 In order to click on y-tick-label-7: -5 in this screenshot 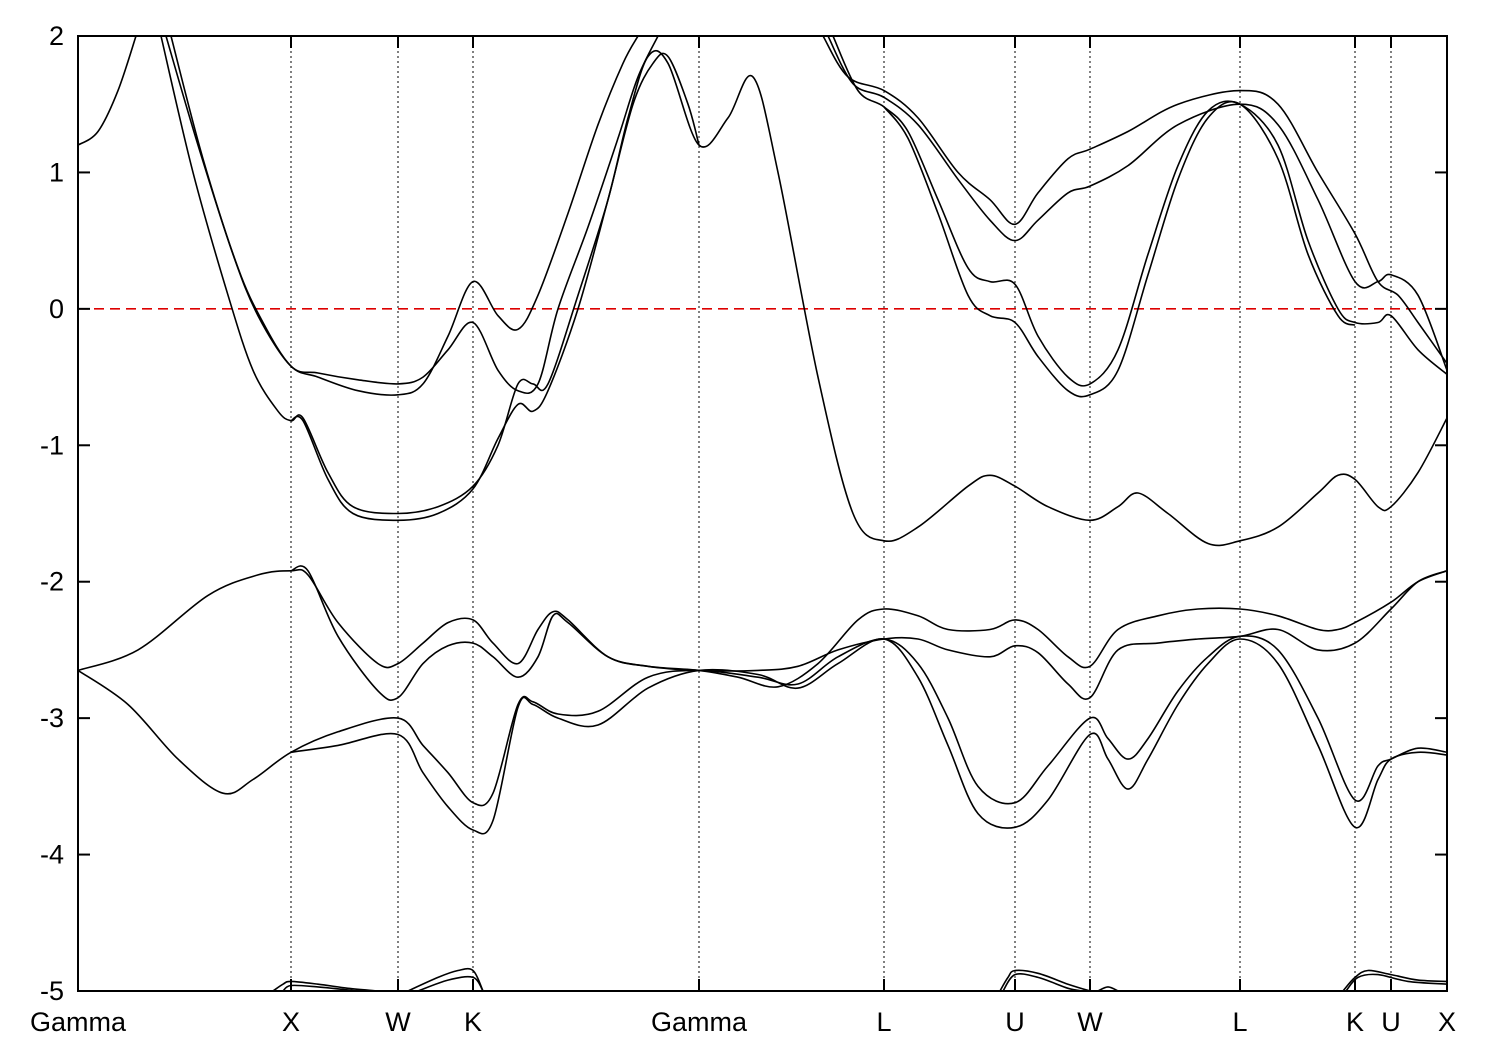, I will do `click(52, 991)`.